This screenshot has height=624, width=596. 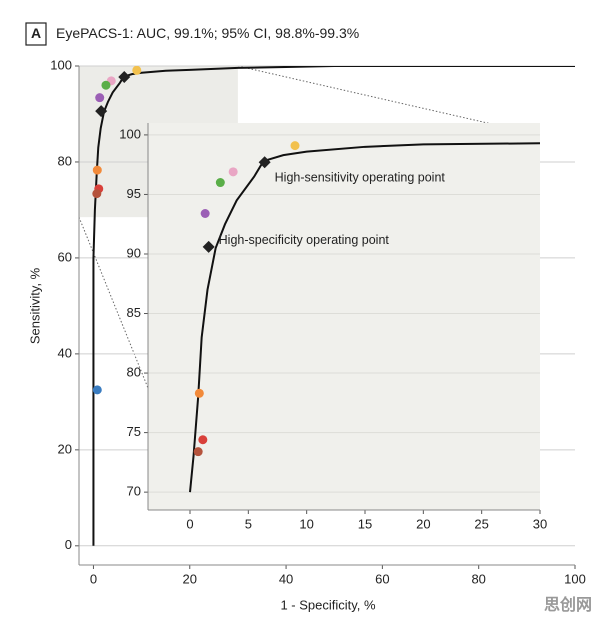 What do you see at coordinates (478, 578) in the screenshot?
I see `x-tick-label: 80` at bounding box center [478, 578].